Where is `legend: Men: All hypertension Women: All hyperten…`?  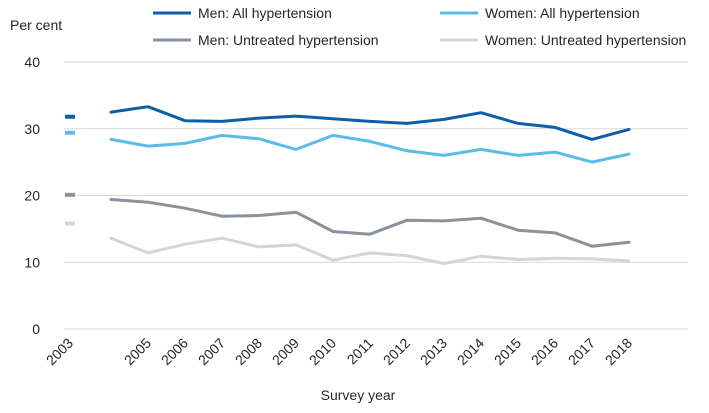
legend: Men: All hypertension Women: All hyperten… is located at coordinates (419, 26).